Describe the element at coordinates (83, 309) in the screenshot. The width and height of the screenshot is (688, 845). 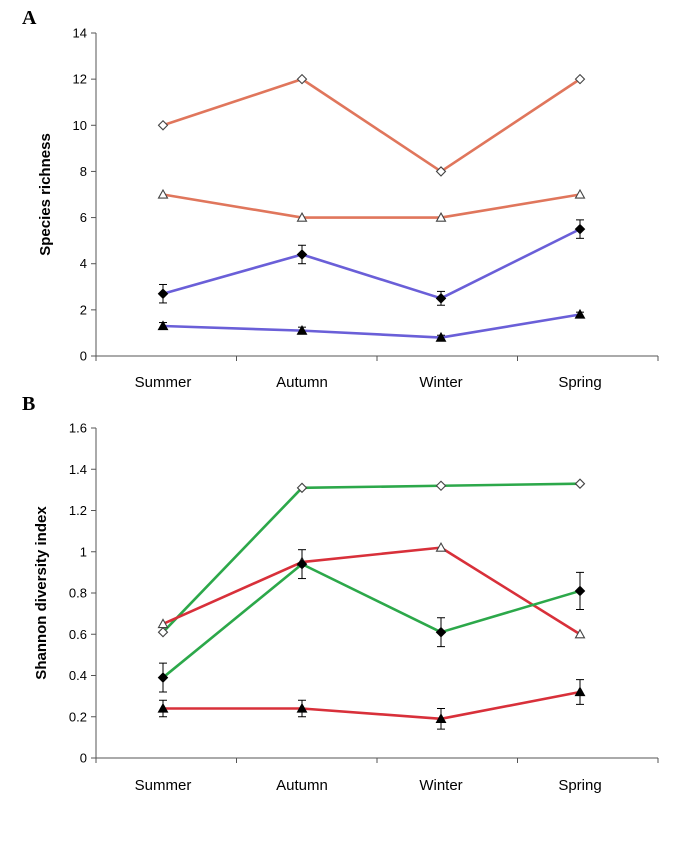
I see `y-tick-label: 2` at that location.